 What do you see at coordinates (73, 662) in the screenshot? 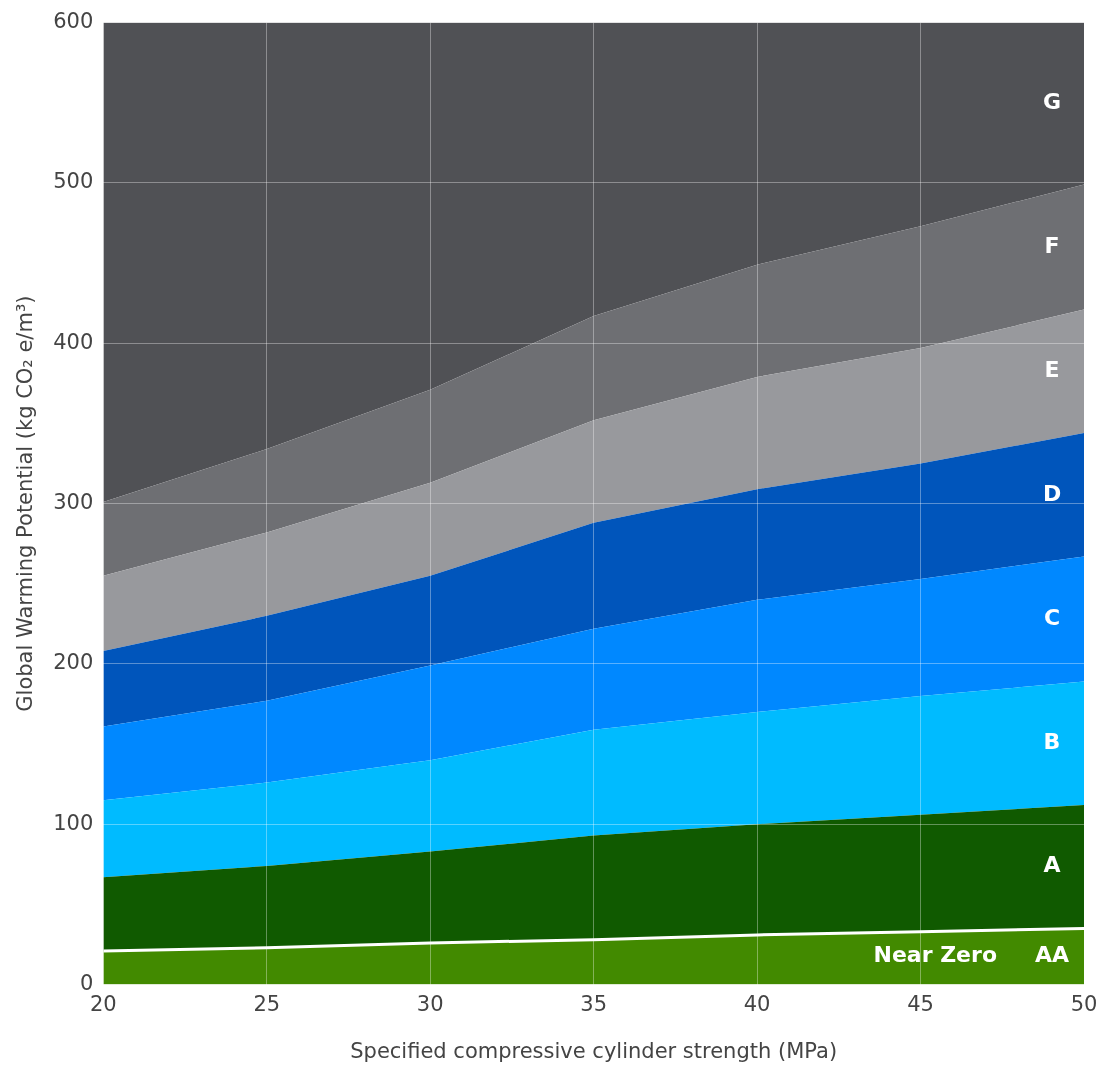
I see `y-tick-label: 200` at bounding box center [73, 662].